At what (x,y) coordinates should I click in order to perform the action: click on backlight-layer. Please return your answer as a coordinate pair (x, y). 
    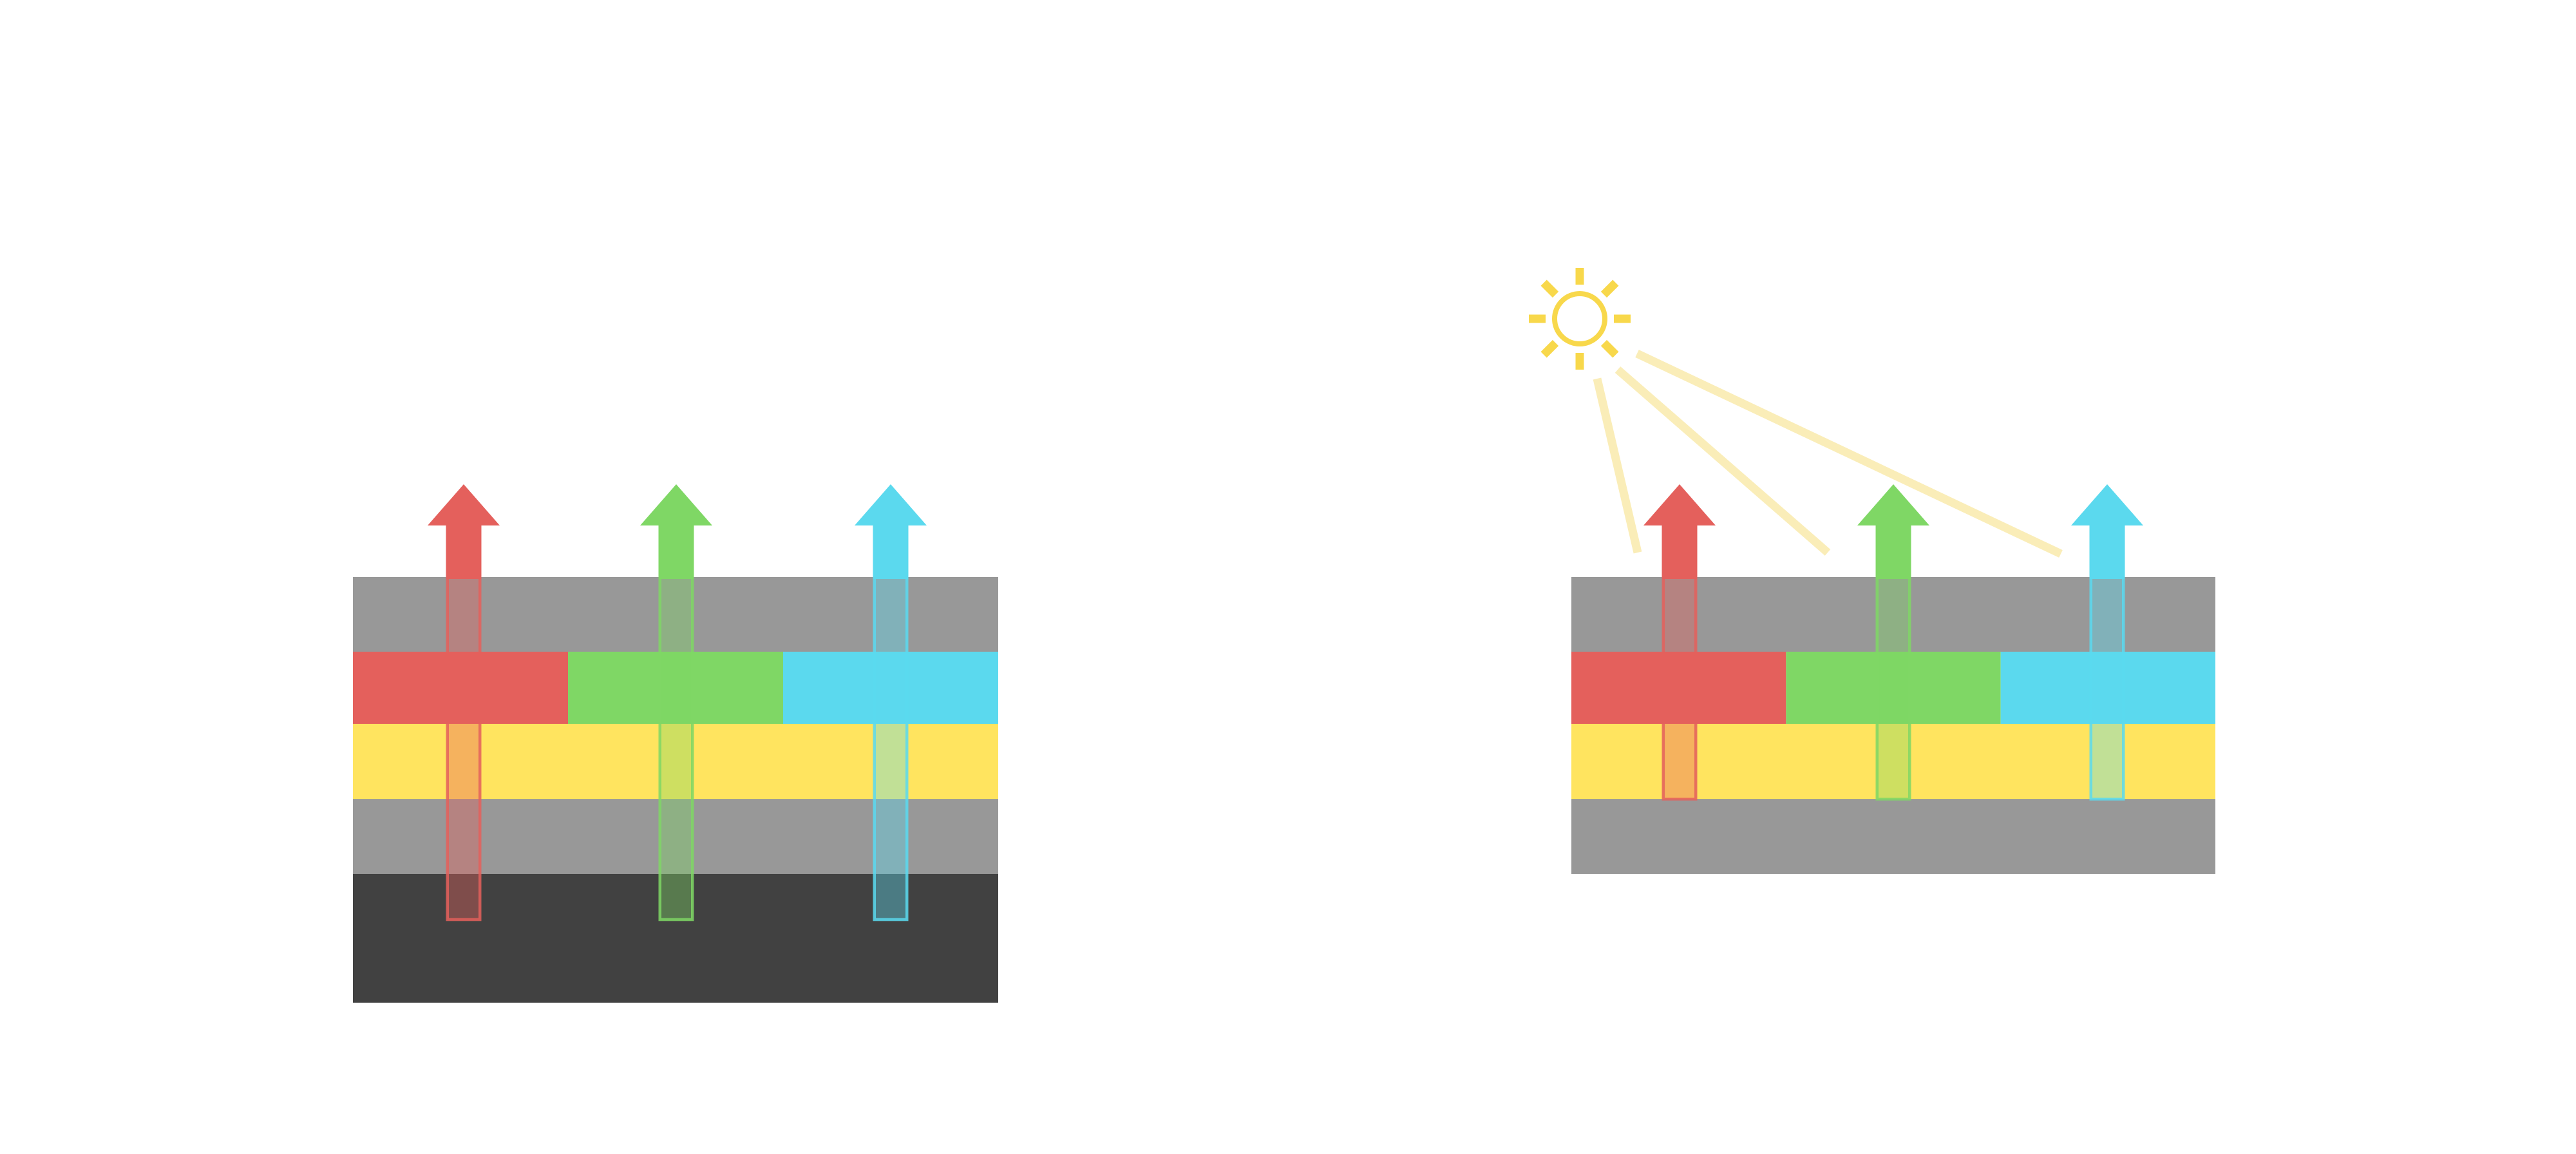
    Looking at the image, I should click on (676, 938).